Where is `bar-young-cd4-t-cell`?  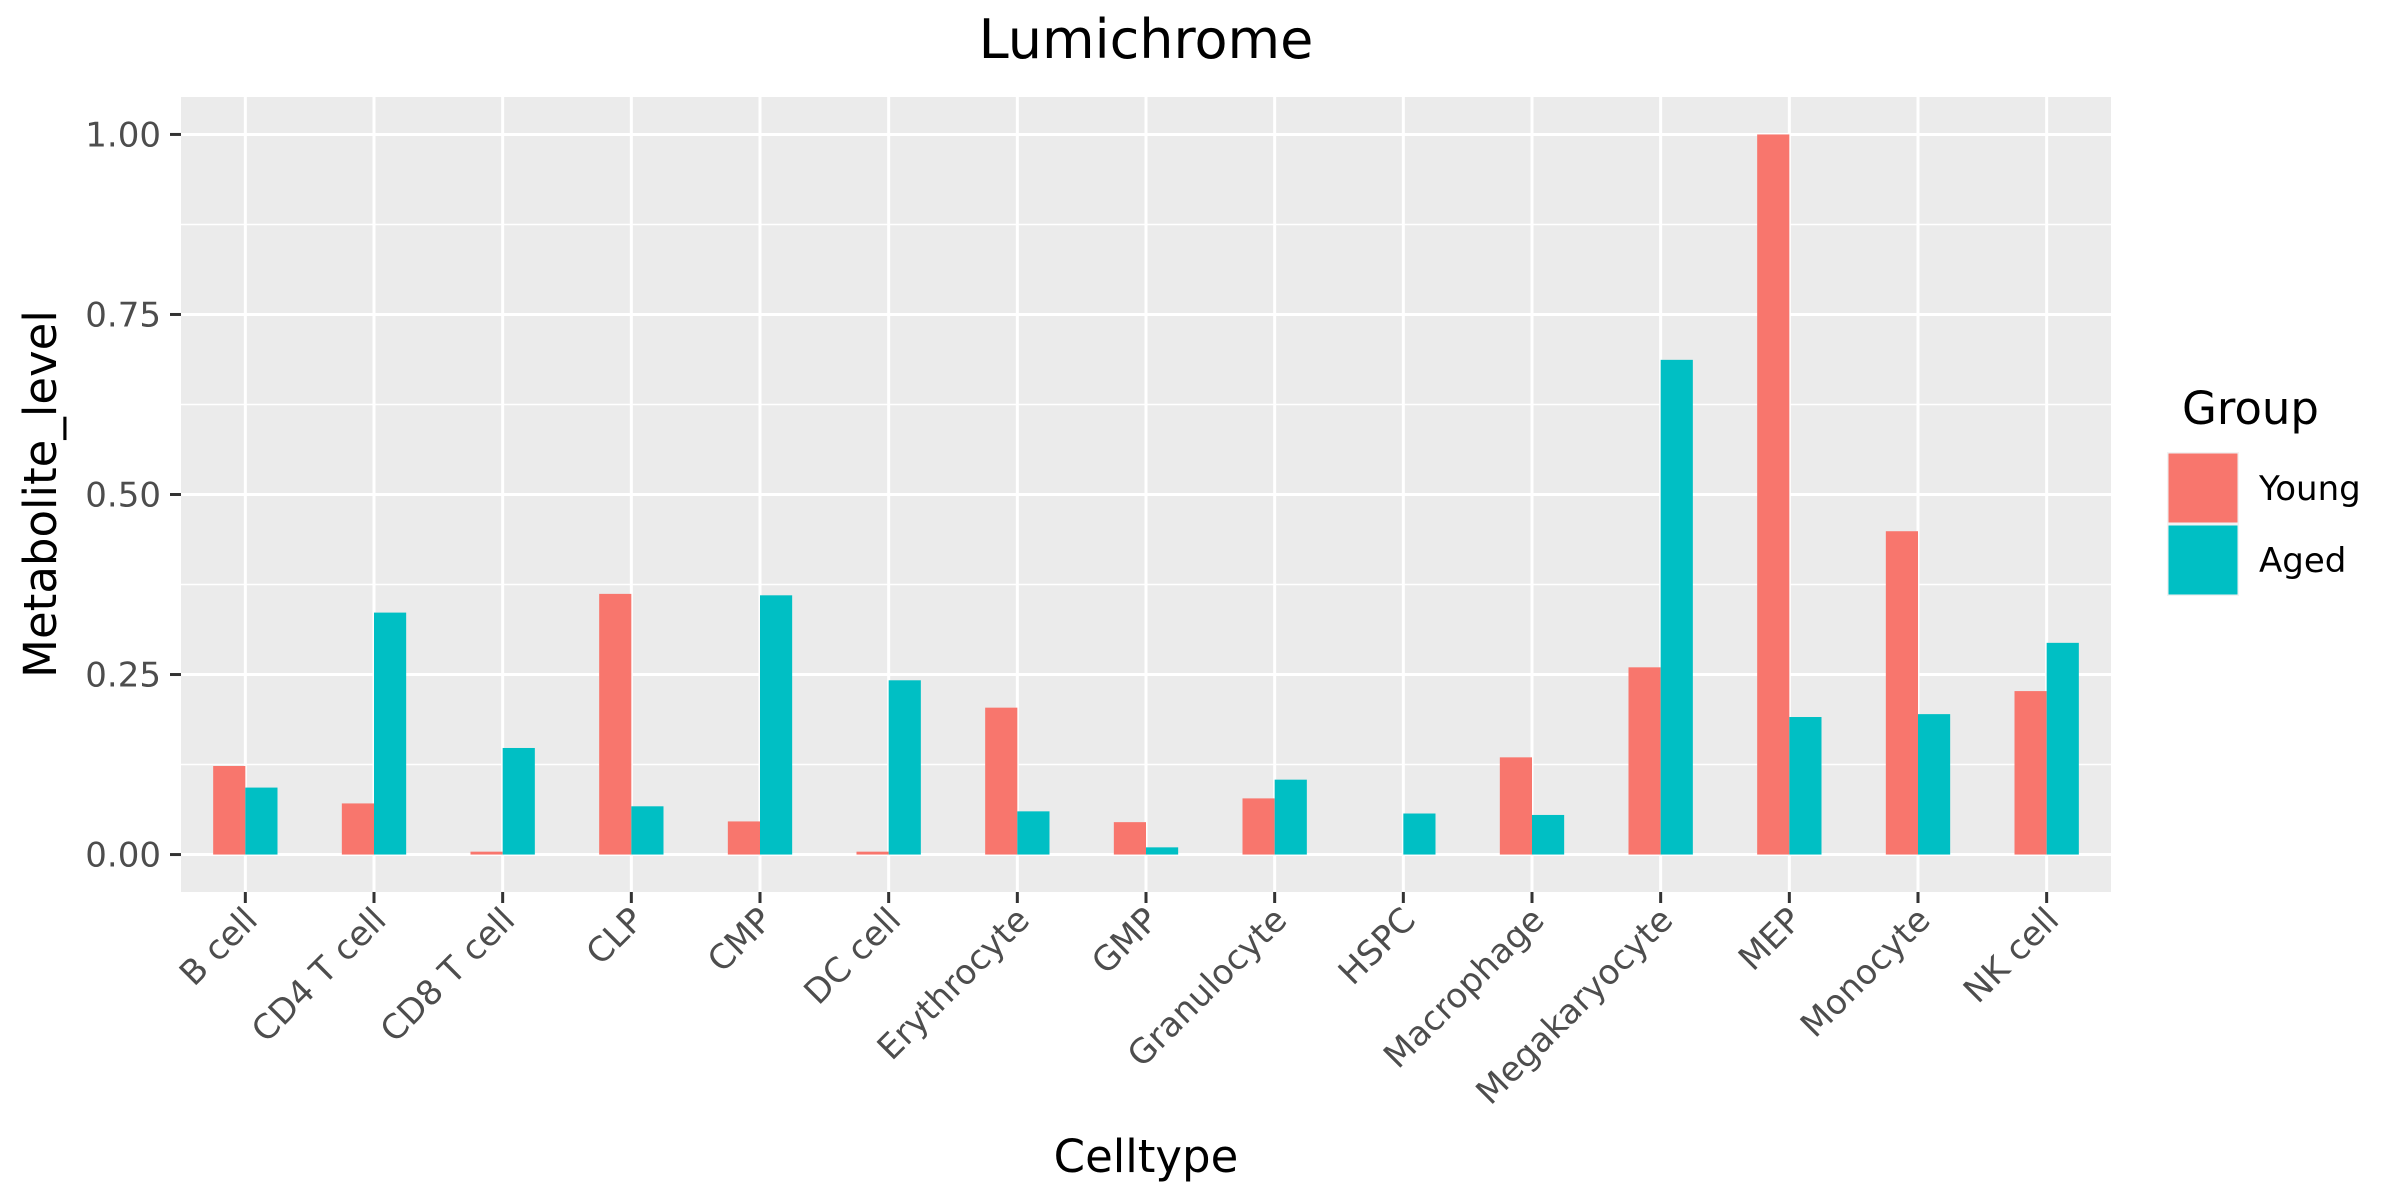 bar-young-cd4-t-cell is located at coordinates (357, 829).